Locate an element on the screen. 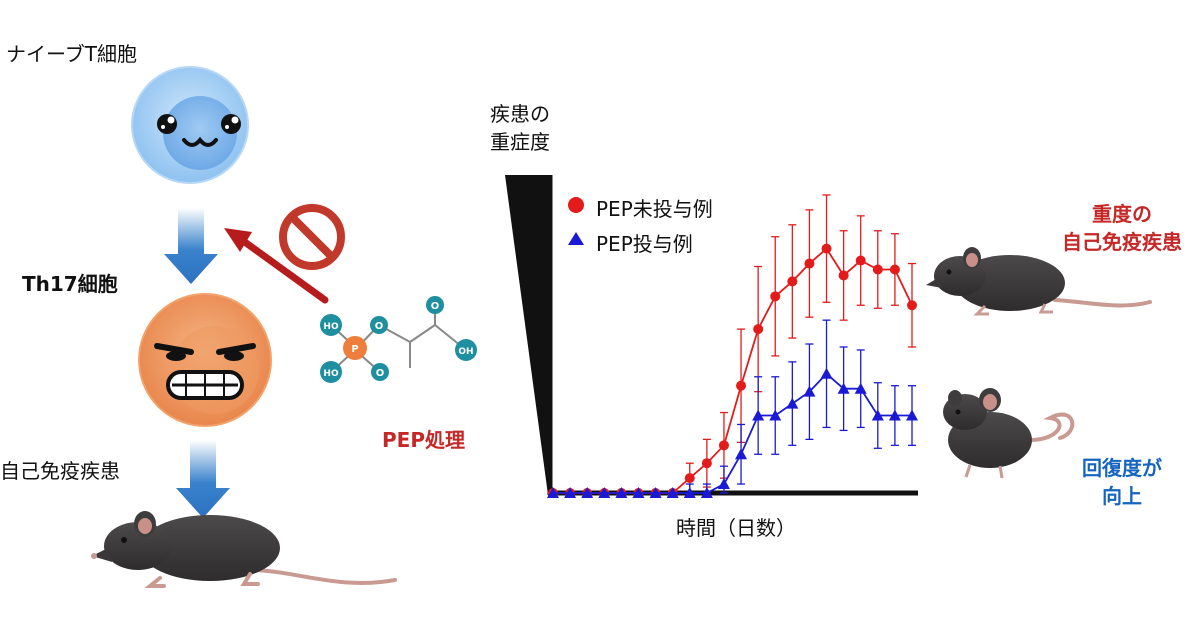 The height and width of the screenshot is (630, 1200). legend is located at coordinates (576, 221).